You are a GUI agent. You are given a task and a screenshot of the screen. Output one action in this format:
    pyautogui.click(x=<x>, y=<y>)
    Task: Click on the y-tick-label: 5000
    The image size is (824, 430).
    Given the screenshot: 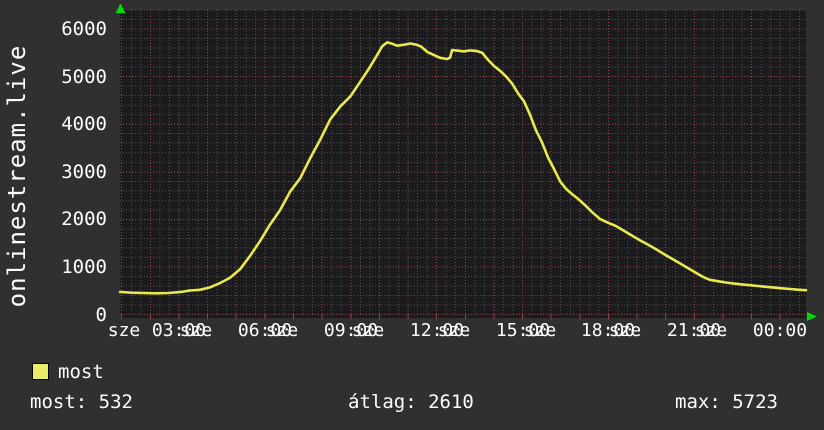 What is the action you would take?
    pyautogui.click(x=84, y=77)
    